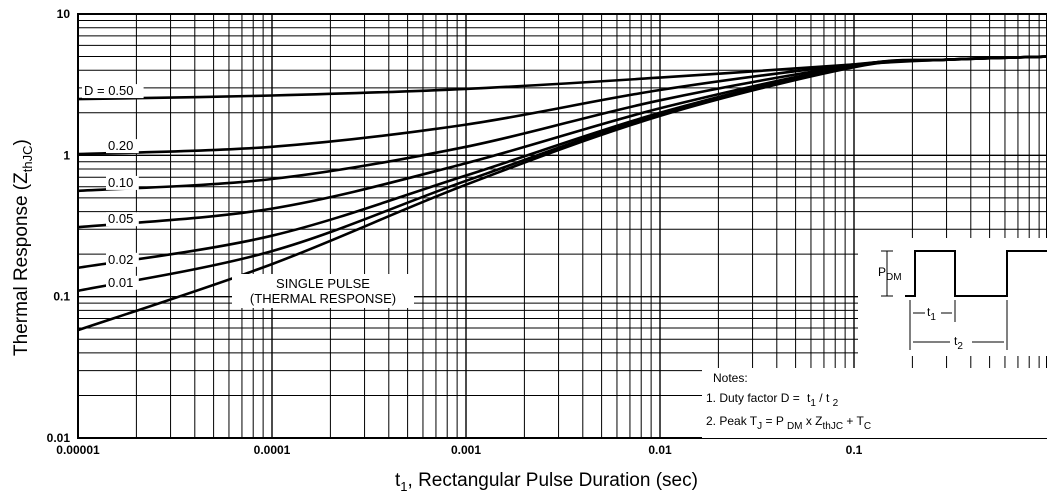  I want to click on x-axis-label: t1, Rectangular Pulse Duration (sec), so click(546, 482).